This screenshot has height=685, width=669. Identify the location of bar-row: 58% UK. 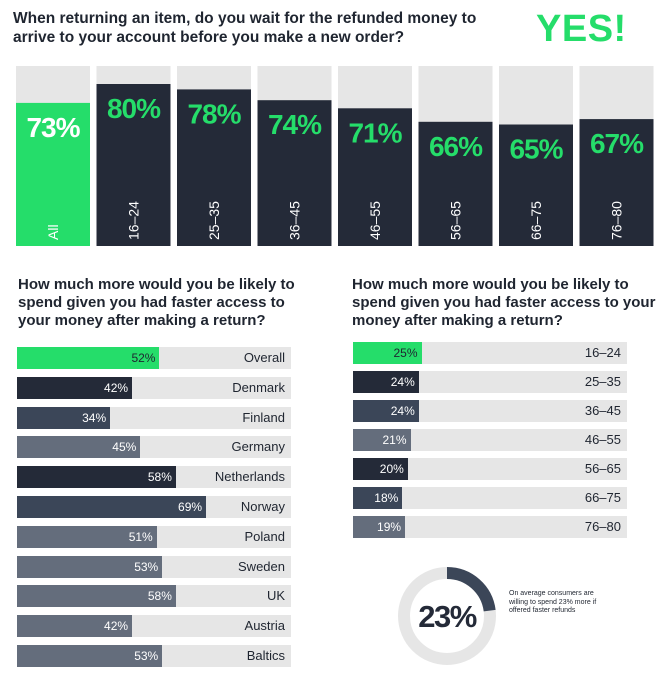
(154, 596).